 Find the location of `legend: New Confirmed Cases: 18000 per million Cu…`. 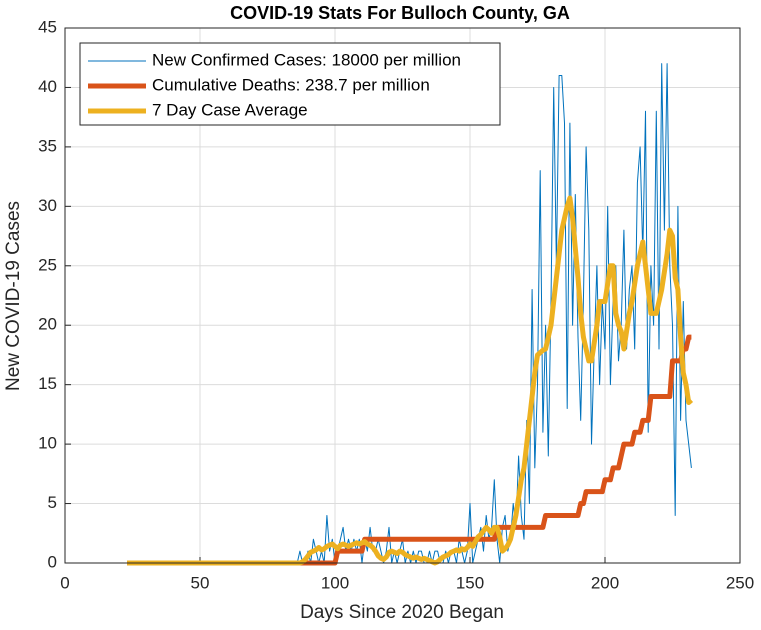

legend: New Confirmed Cases: 18000 per million Cu… is located at coordinates (290, 84).